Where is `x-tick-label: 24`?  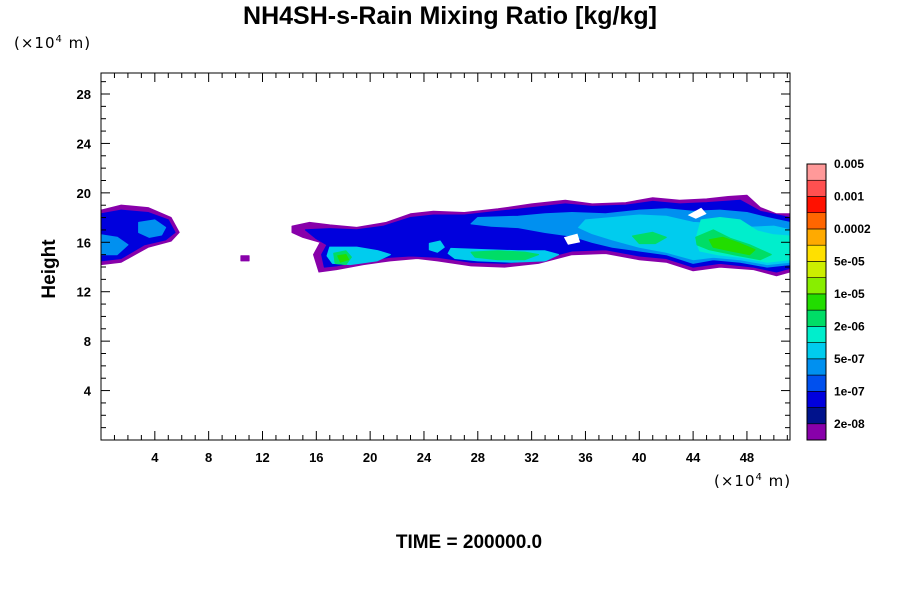
x-tick-label: 24 is located at coordinates (424, 457).